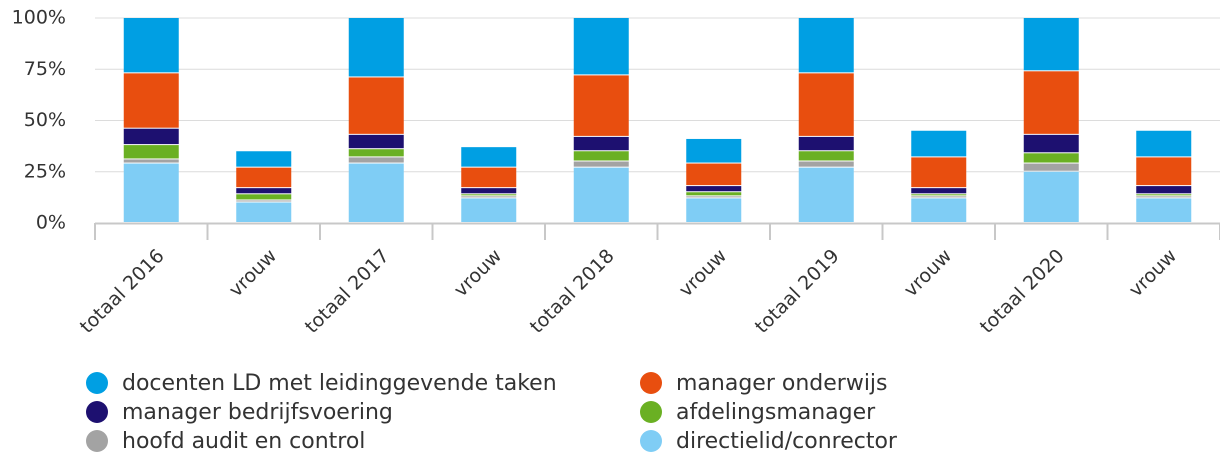  Describe the element at coordinates (51, 223) in the screenshot. I see `y-tick-label: 0%` at that location.